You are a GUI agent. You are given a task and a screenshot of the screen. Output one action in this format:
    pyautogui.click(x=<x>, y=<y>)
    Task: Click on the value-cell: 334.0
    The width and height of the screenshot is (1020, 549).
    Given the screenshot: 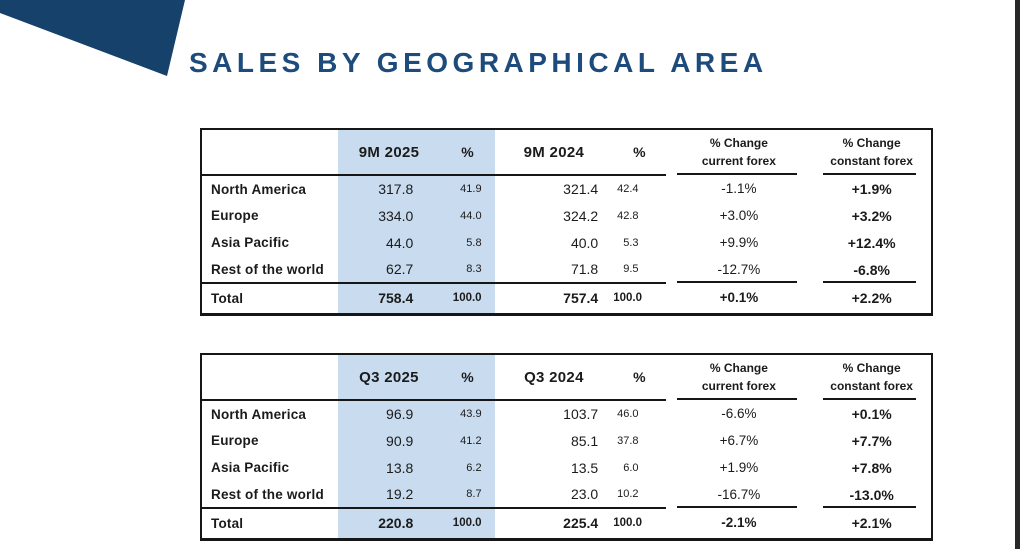 What is the action you would take?
    pyautogui.click(x=396, y=215)
    